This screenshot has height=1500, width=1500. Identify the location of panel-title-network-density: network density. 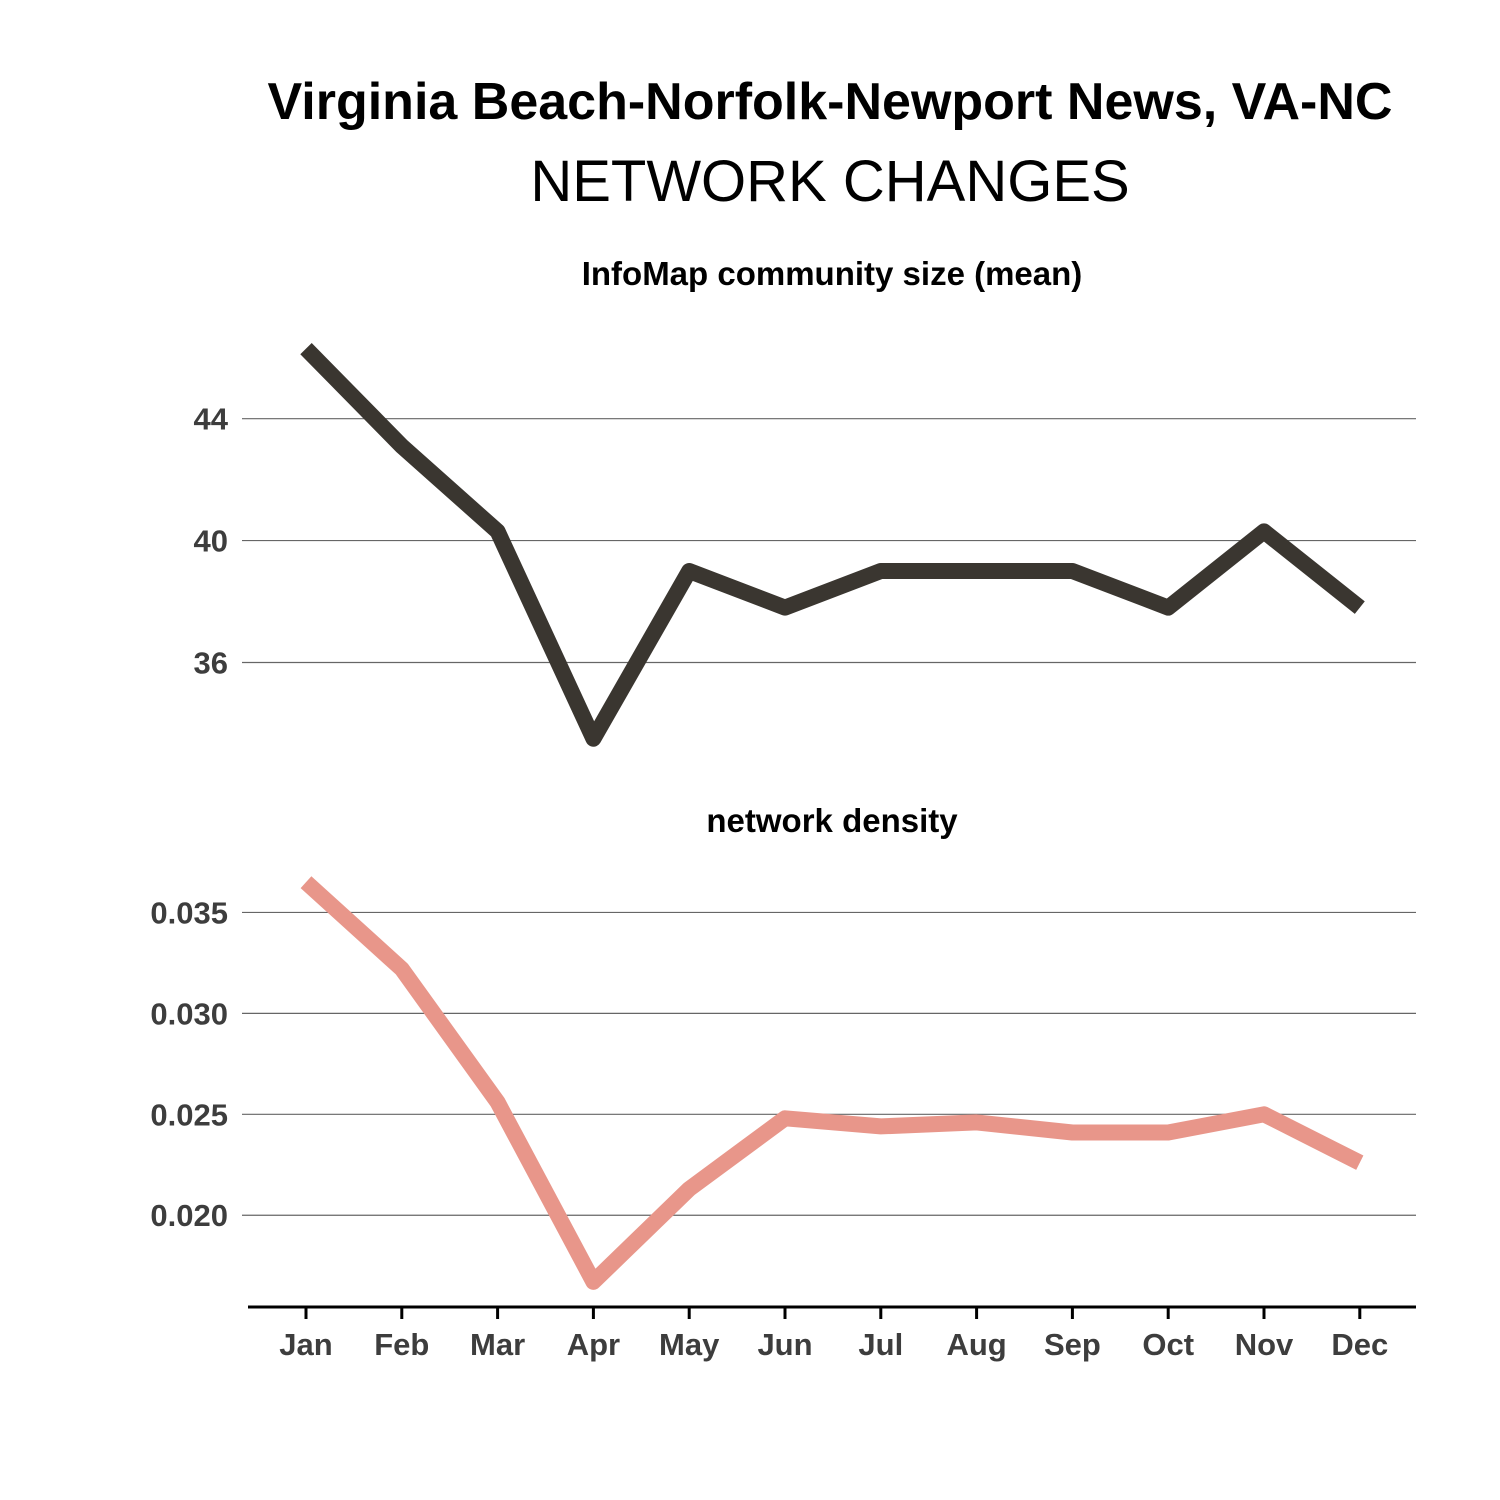
(832, 820).